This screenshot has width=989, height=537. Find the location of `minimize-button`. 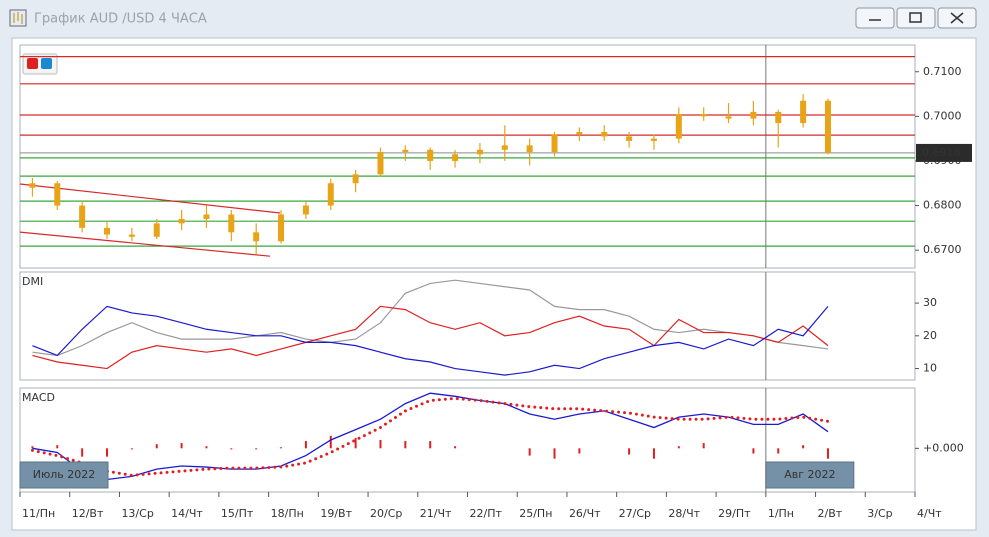

minimize-button is located at coordinates (875, 18).